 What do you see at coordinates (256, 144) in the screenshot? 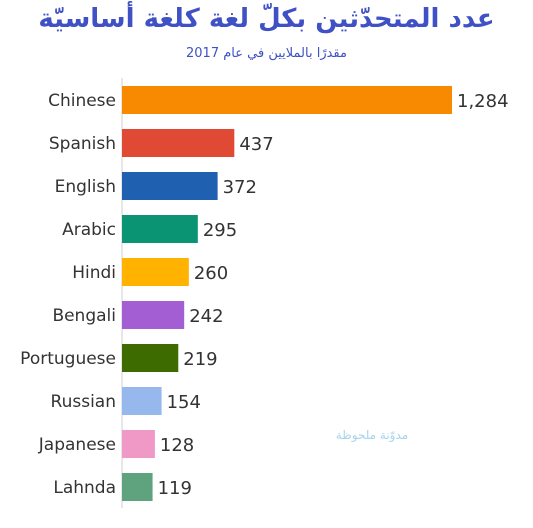
I see `value-label-spanish: 437` at bounding box center [256, 144].